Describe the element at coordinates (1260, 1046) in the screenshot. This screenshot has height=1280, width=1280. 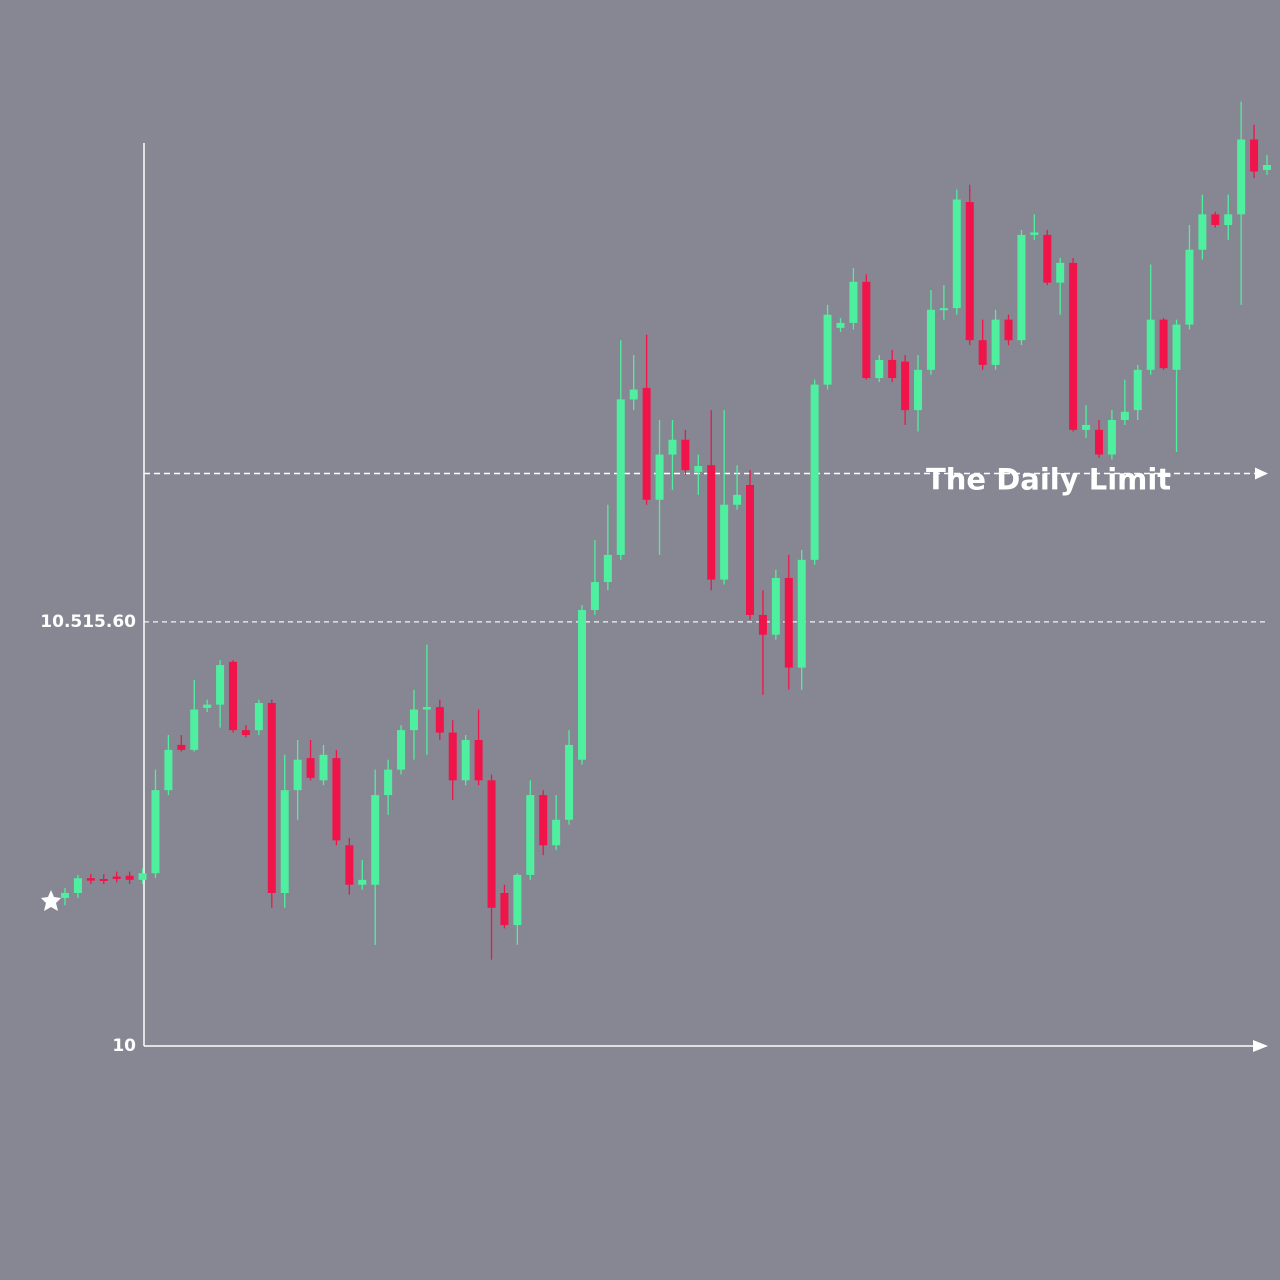
I see `x-axis-arrow` at that location.